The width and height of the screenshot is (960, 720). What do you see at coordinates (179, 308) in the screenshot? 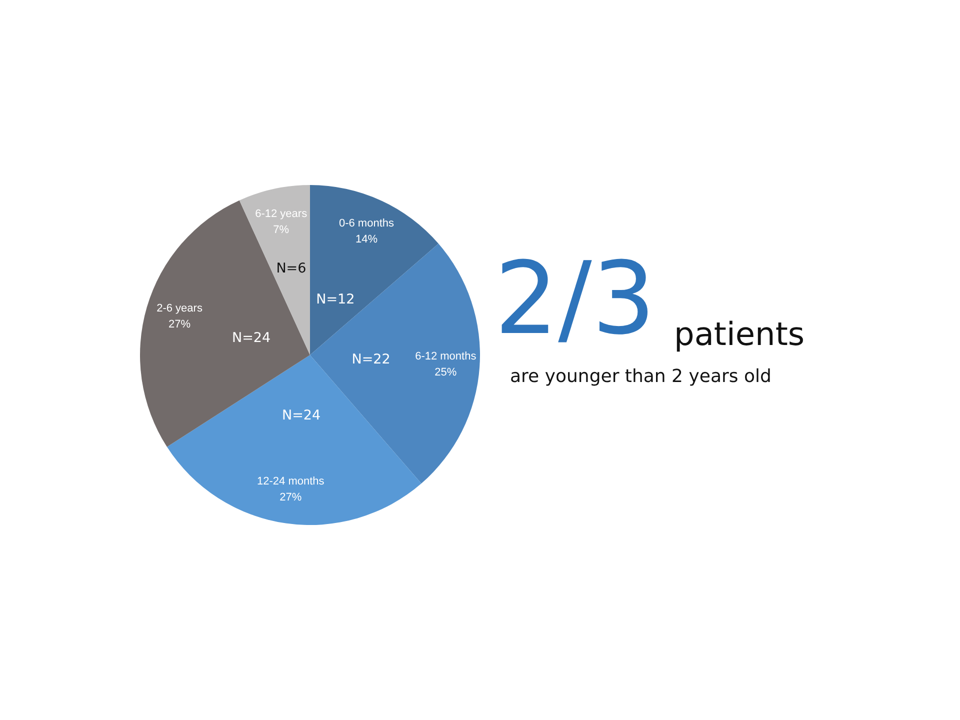
I see `slice-label: 2-6 years` at bounding box center [179, 308].